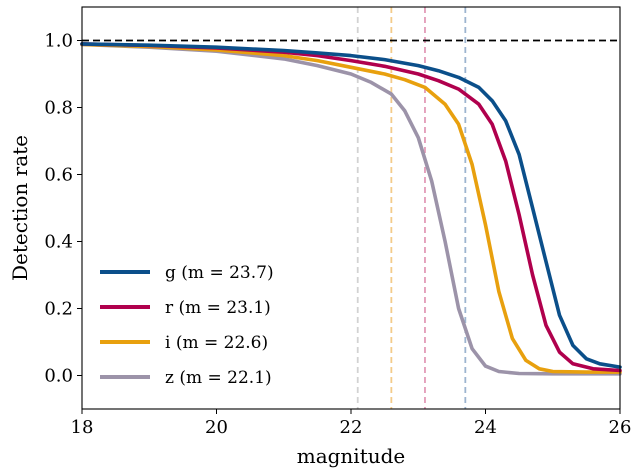  What do you see at coordinates (351, 456) in the screenshot?
I see `x-axis-label: magnitude` at bounding box center [351, 456].